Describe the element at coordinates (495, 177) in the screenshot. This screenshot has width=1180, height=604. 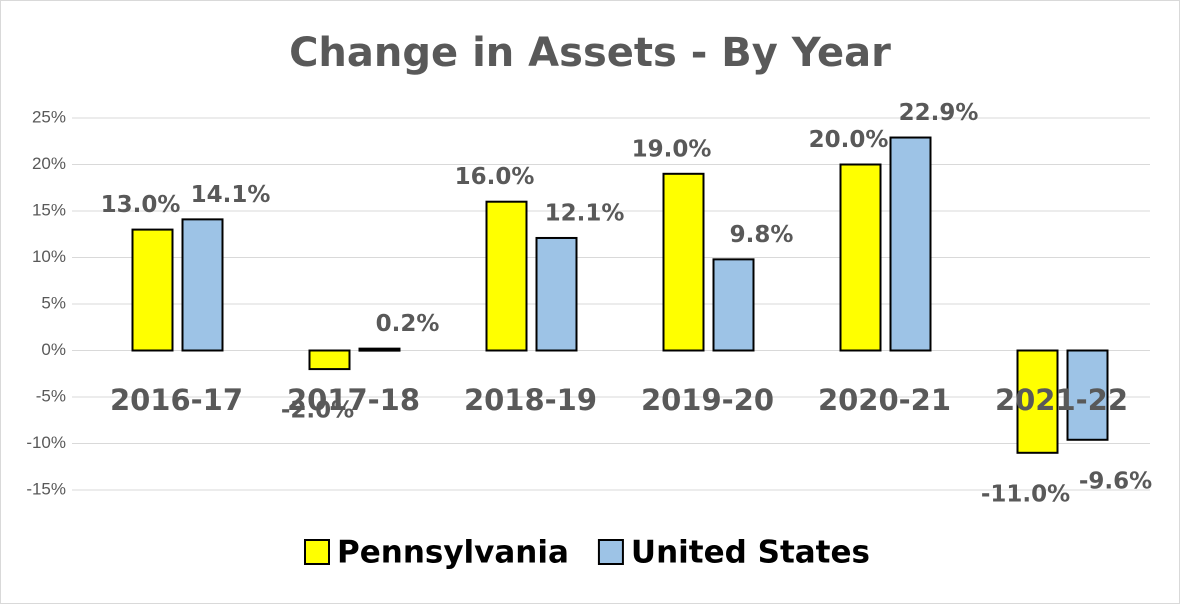
I see `data-label: 16.0%` at that location.